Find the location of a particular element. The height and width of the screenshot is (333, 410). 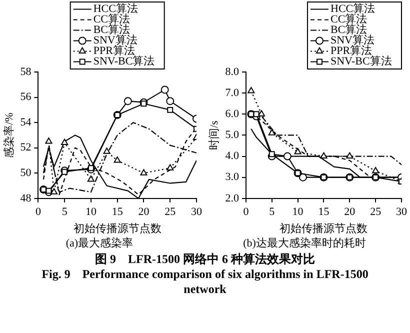

y-tick-label: 8.0 is located at coordinates (232, 72).